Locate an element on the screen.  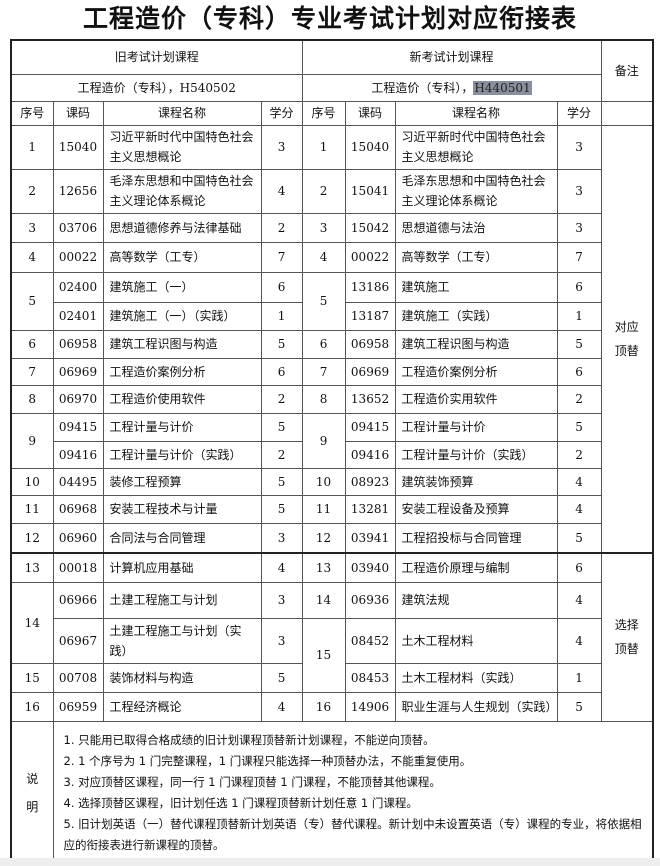
new-name-cell: 毛泽东思想和中国特色社会主义理论体系概论 is located at coordinates (476, 191).